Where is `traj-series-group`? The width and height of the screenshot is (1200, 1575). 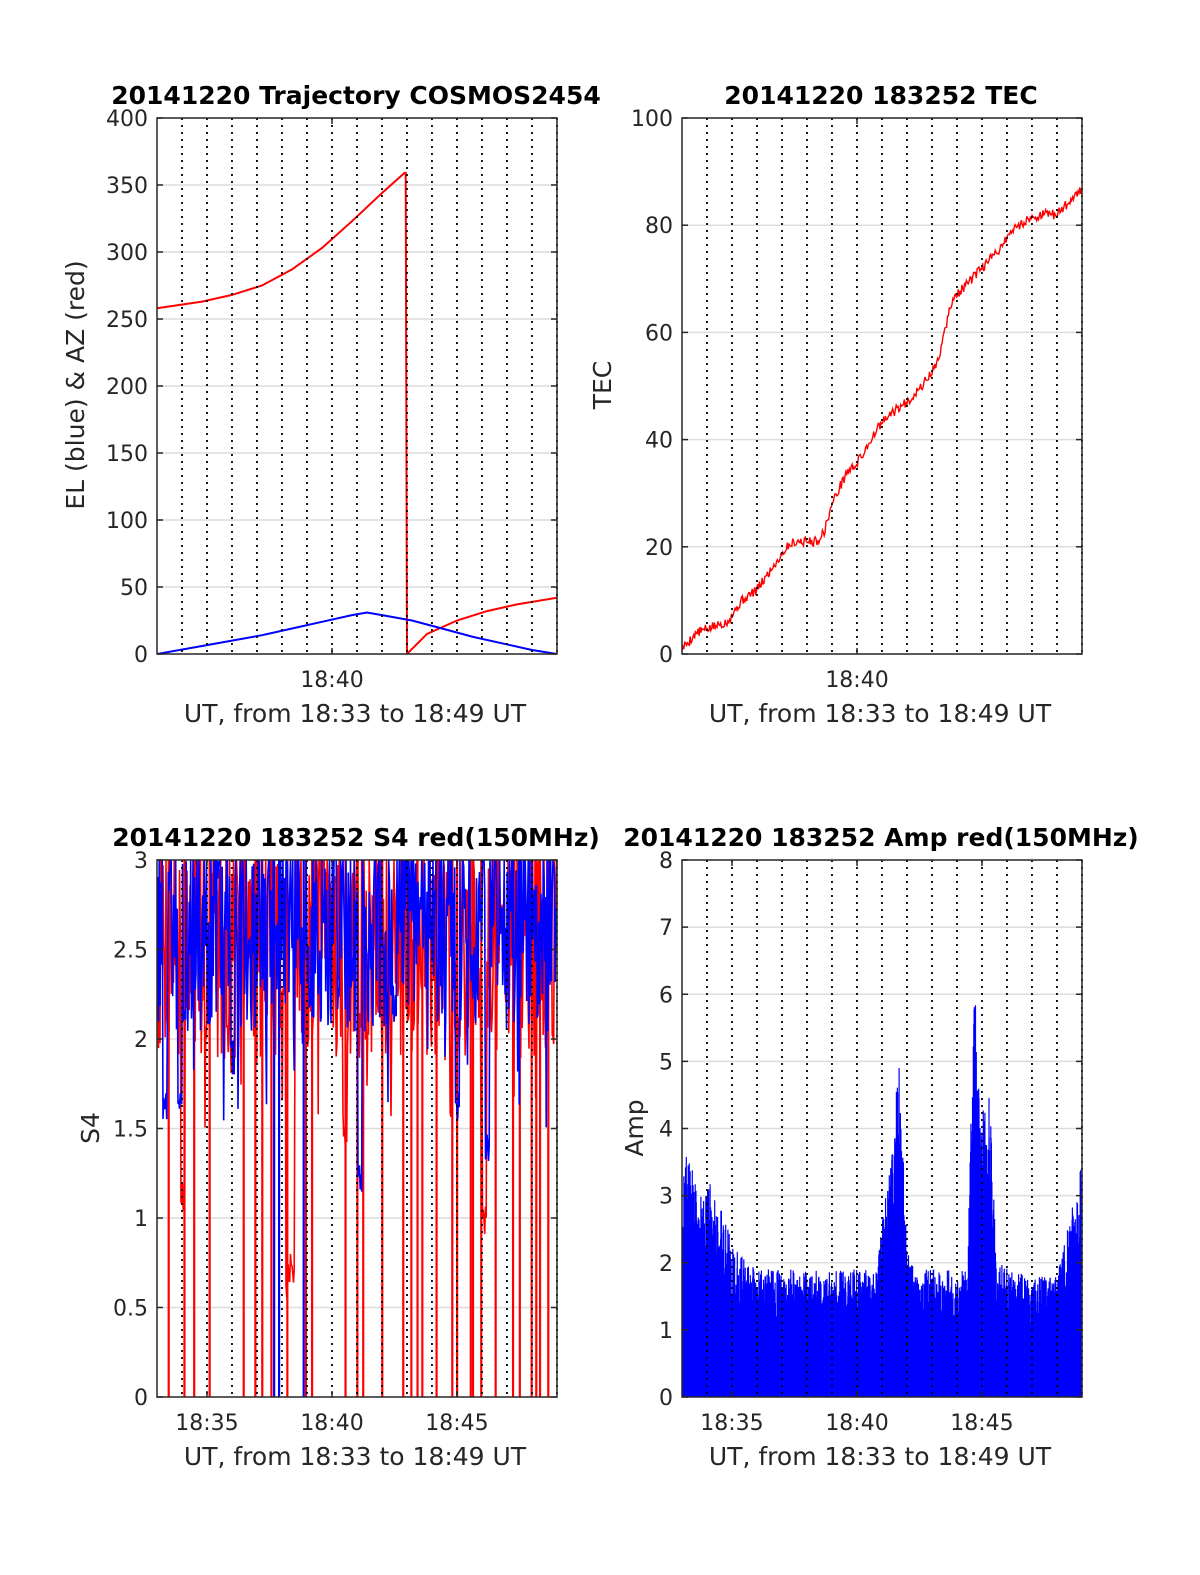 traj-series-group is located at coordinates (357, 412).